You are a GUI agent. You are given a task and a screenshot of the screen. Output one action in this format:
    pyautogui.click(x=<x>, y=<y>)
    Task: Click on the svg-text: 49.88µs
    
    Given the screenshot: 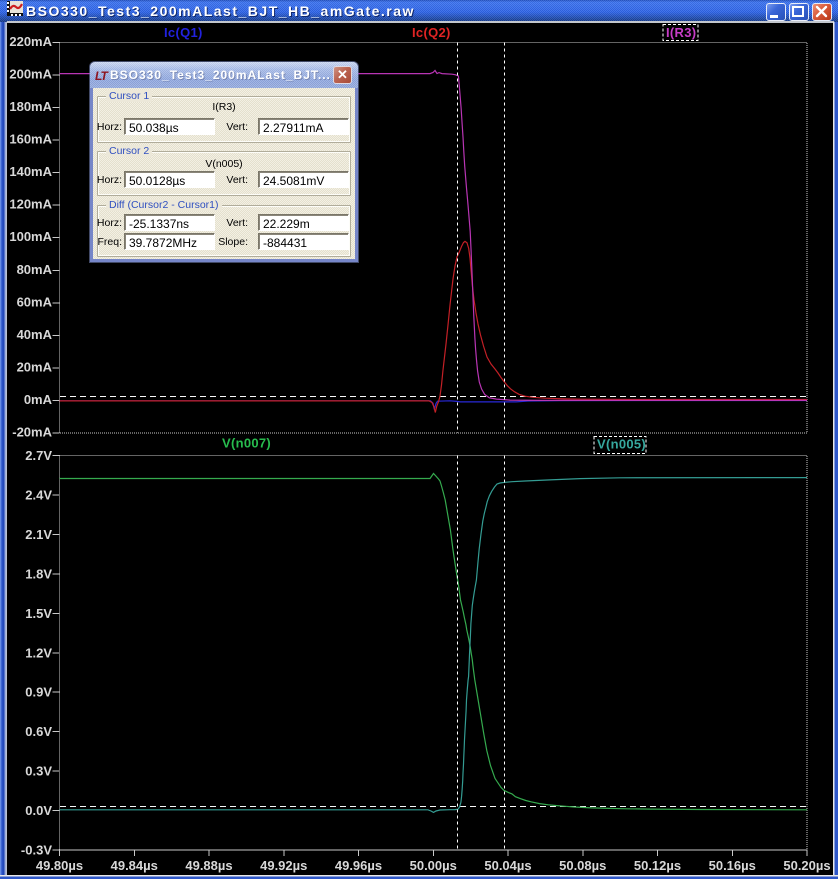 What is the action you would take?
    pyautogui.click(x=208, y=865)
    